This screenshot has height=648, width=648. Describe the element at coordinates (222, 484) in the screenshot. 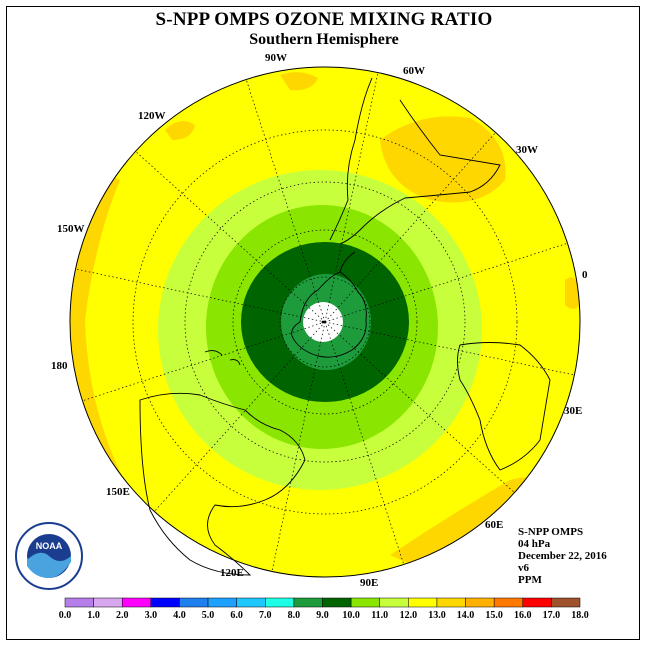

I see `australia-coast` at that location.